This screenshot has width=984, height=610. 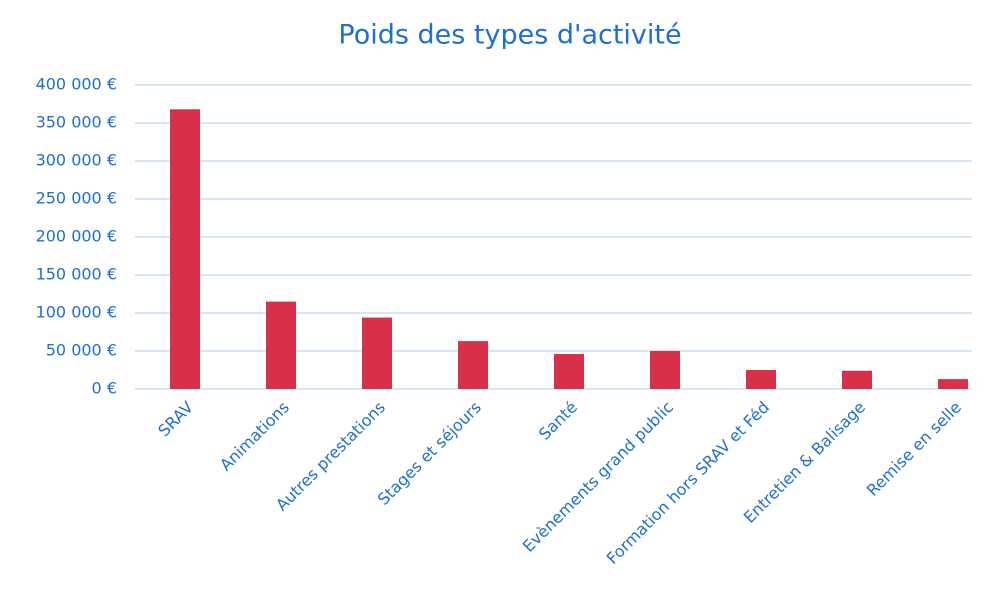 What do you see at coordinates (330, 456) in the screenshot?
I see `x-tick-label: Autres prestations` at bounding box center [330, 456].